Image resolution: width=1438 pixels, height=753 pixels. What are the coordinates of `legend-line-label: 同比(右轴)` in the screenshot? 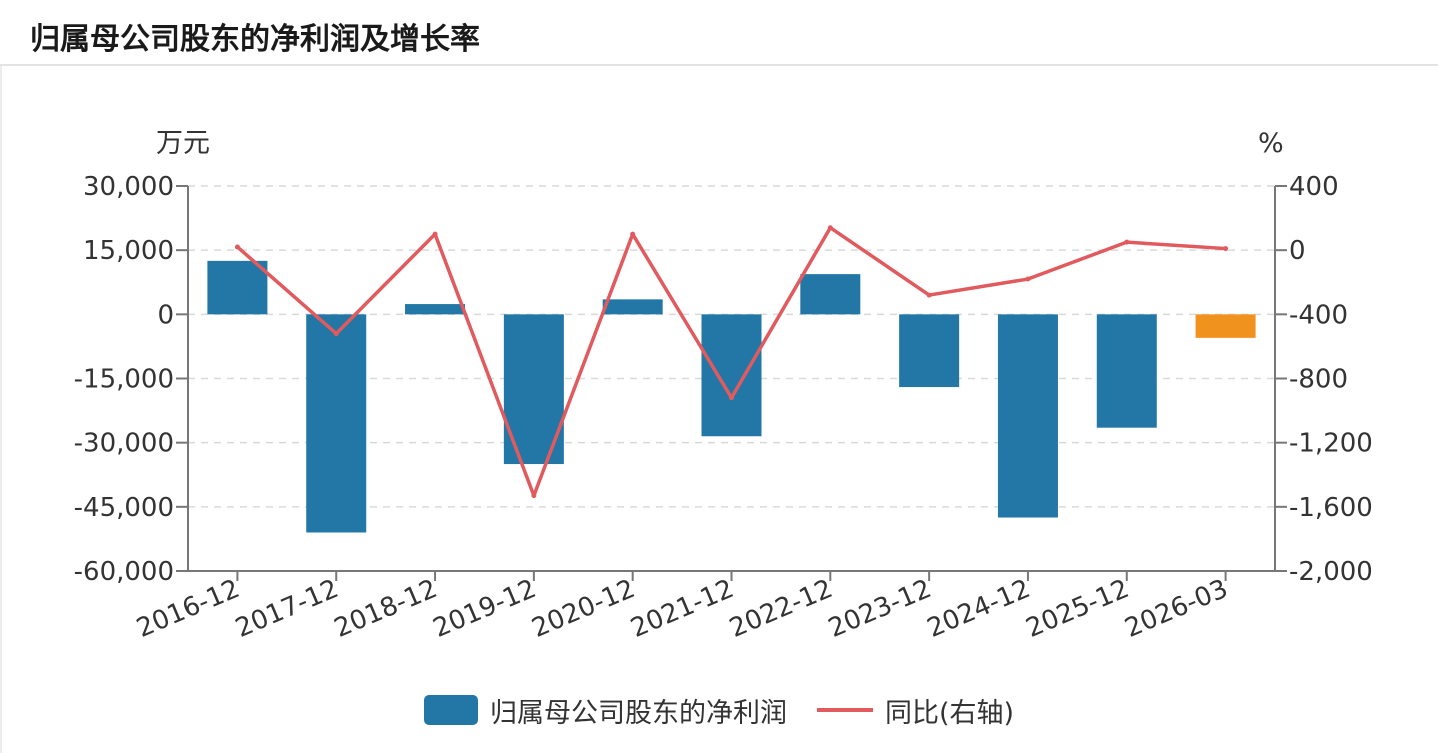 It's located at (949, 713).